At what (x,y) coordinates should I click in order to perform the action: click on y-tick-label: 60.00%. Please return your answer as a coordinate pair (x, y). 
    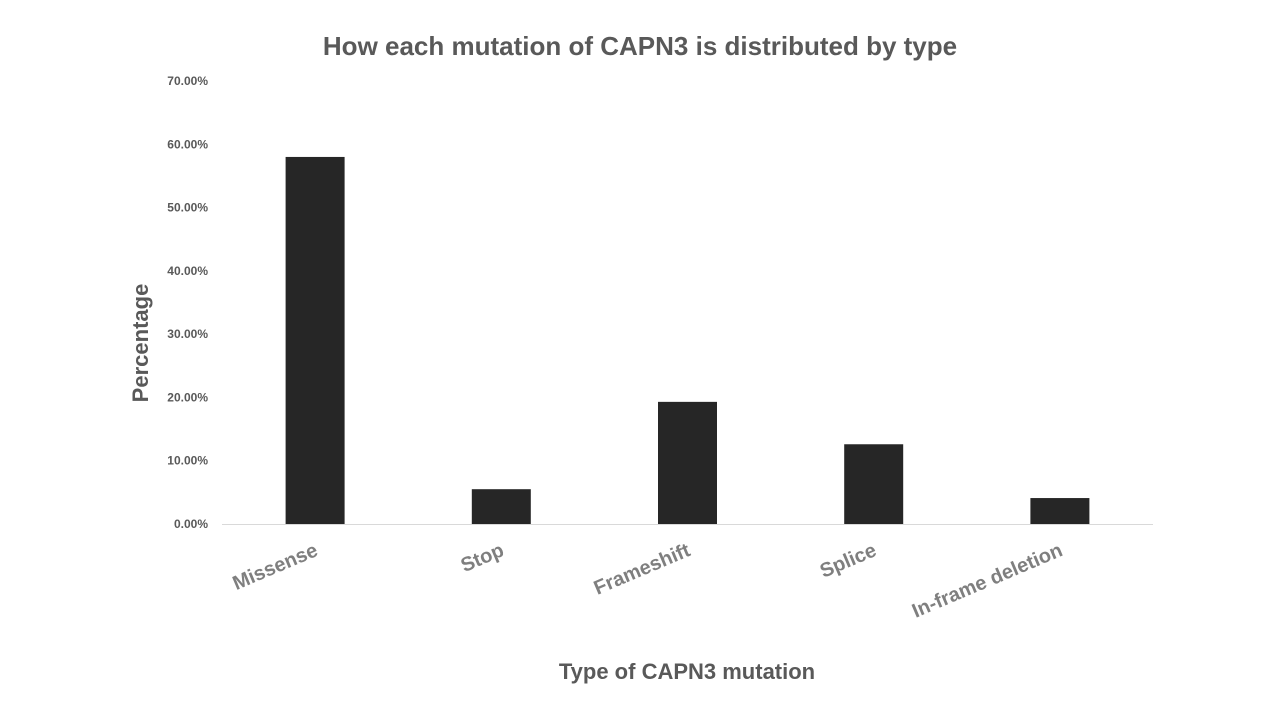
    Looking at the image, I should click on (187, 144).